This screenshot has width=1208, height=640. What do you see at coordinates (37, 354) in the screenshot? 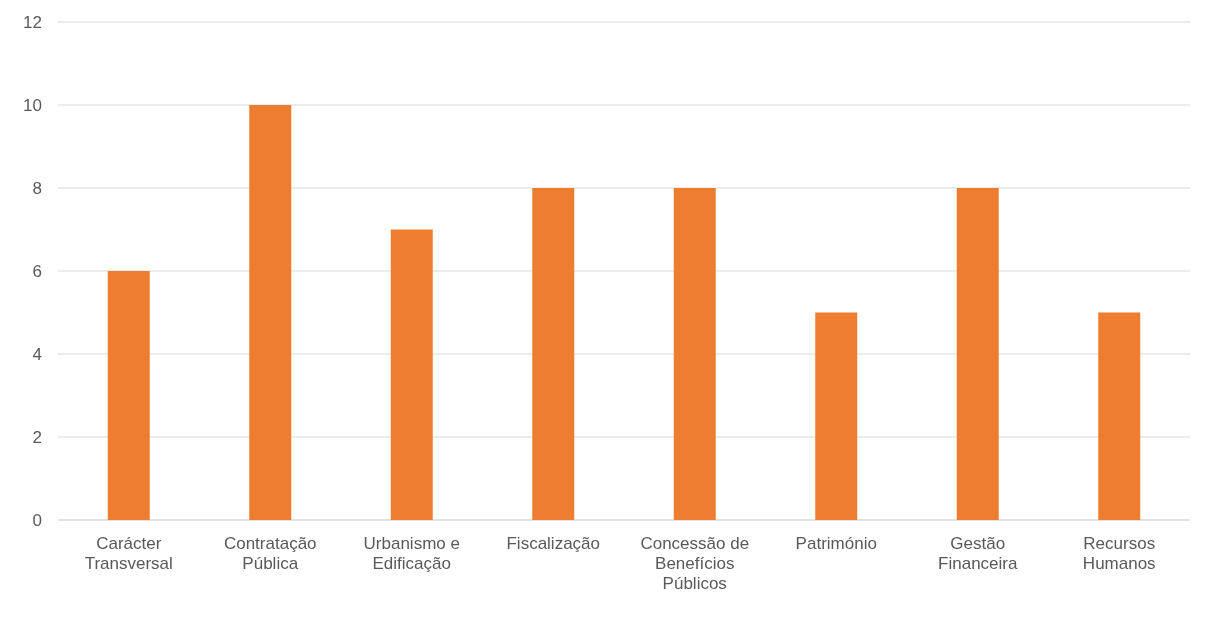
I see `y-tick-label: 4` at bounding box center [37, 354].